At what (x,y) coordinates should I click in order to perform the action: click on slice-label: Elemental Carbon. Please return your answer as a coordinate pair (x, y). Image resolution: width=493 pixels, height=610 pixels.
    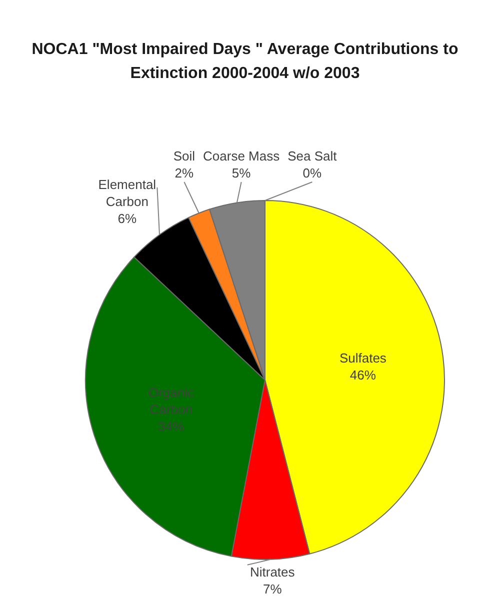
    Looking at the image, I should click on (127, 193).